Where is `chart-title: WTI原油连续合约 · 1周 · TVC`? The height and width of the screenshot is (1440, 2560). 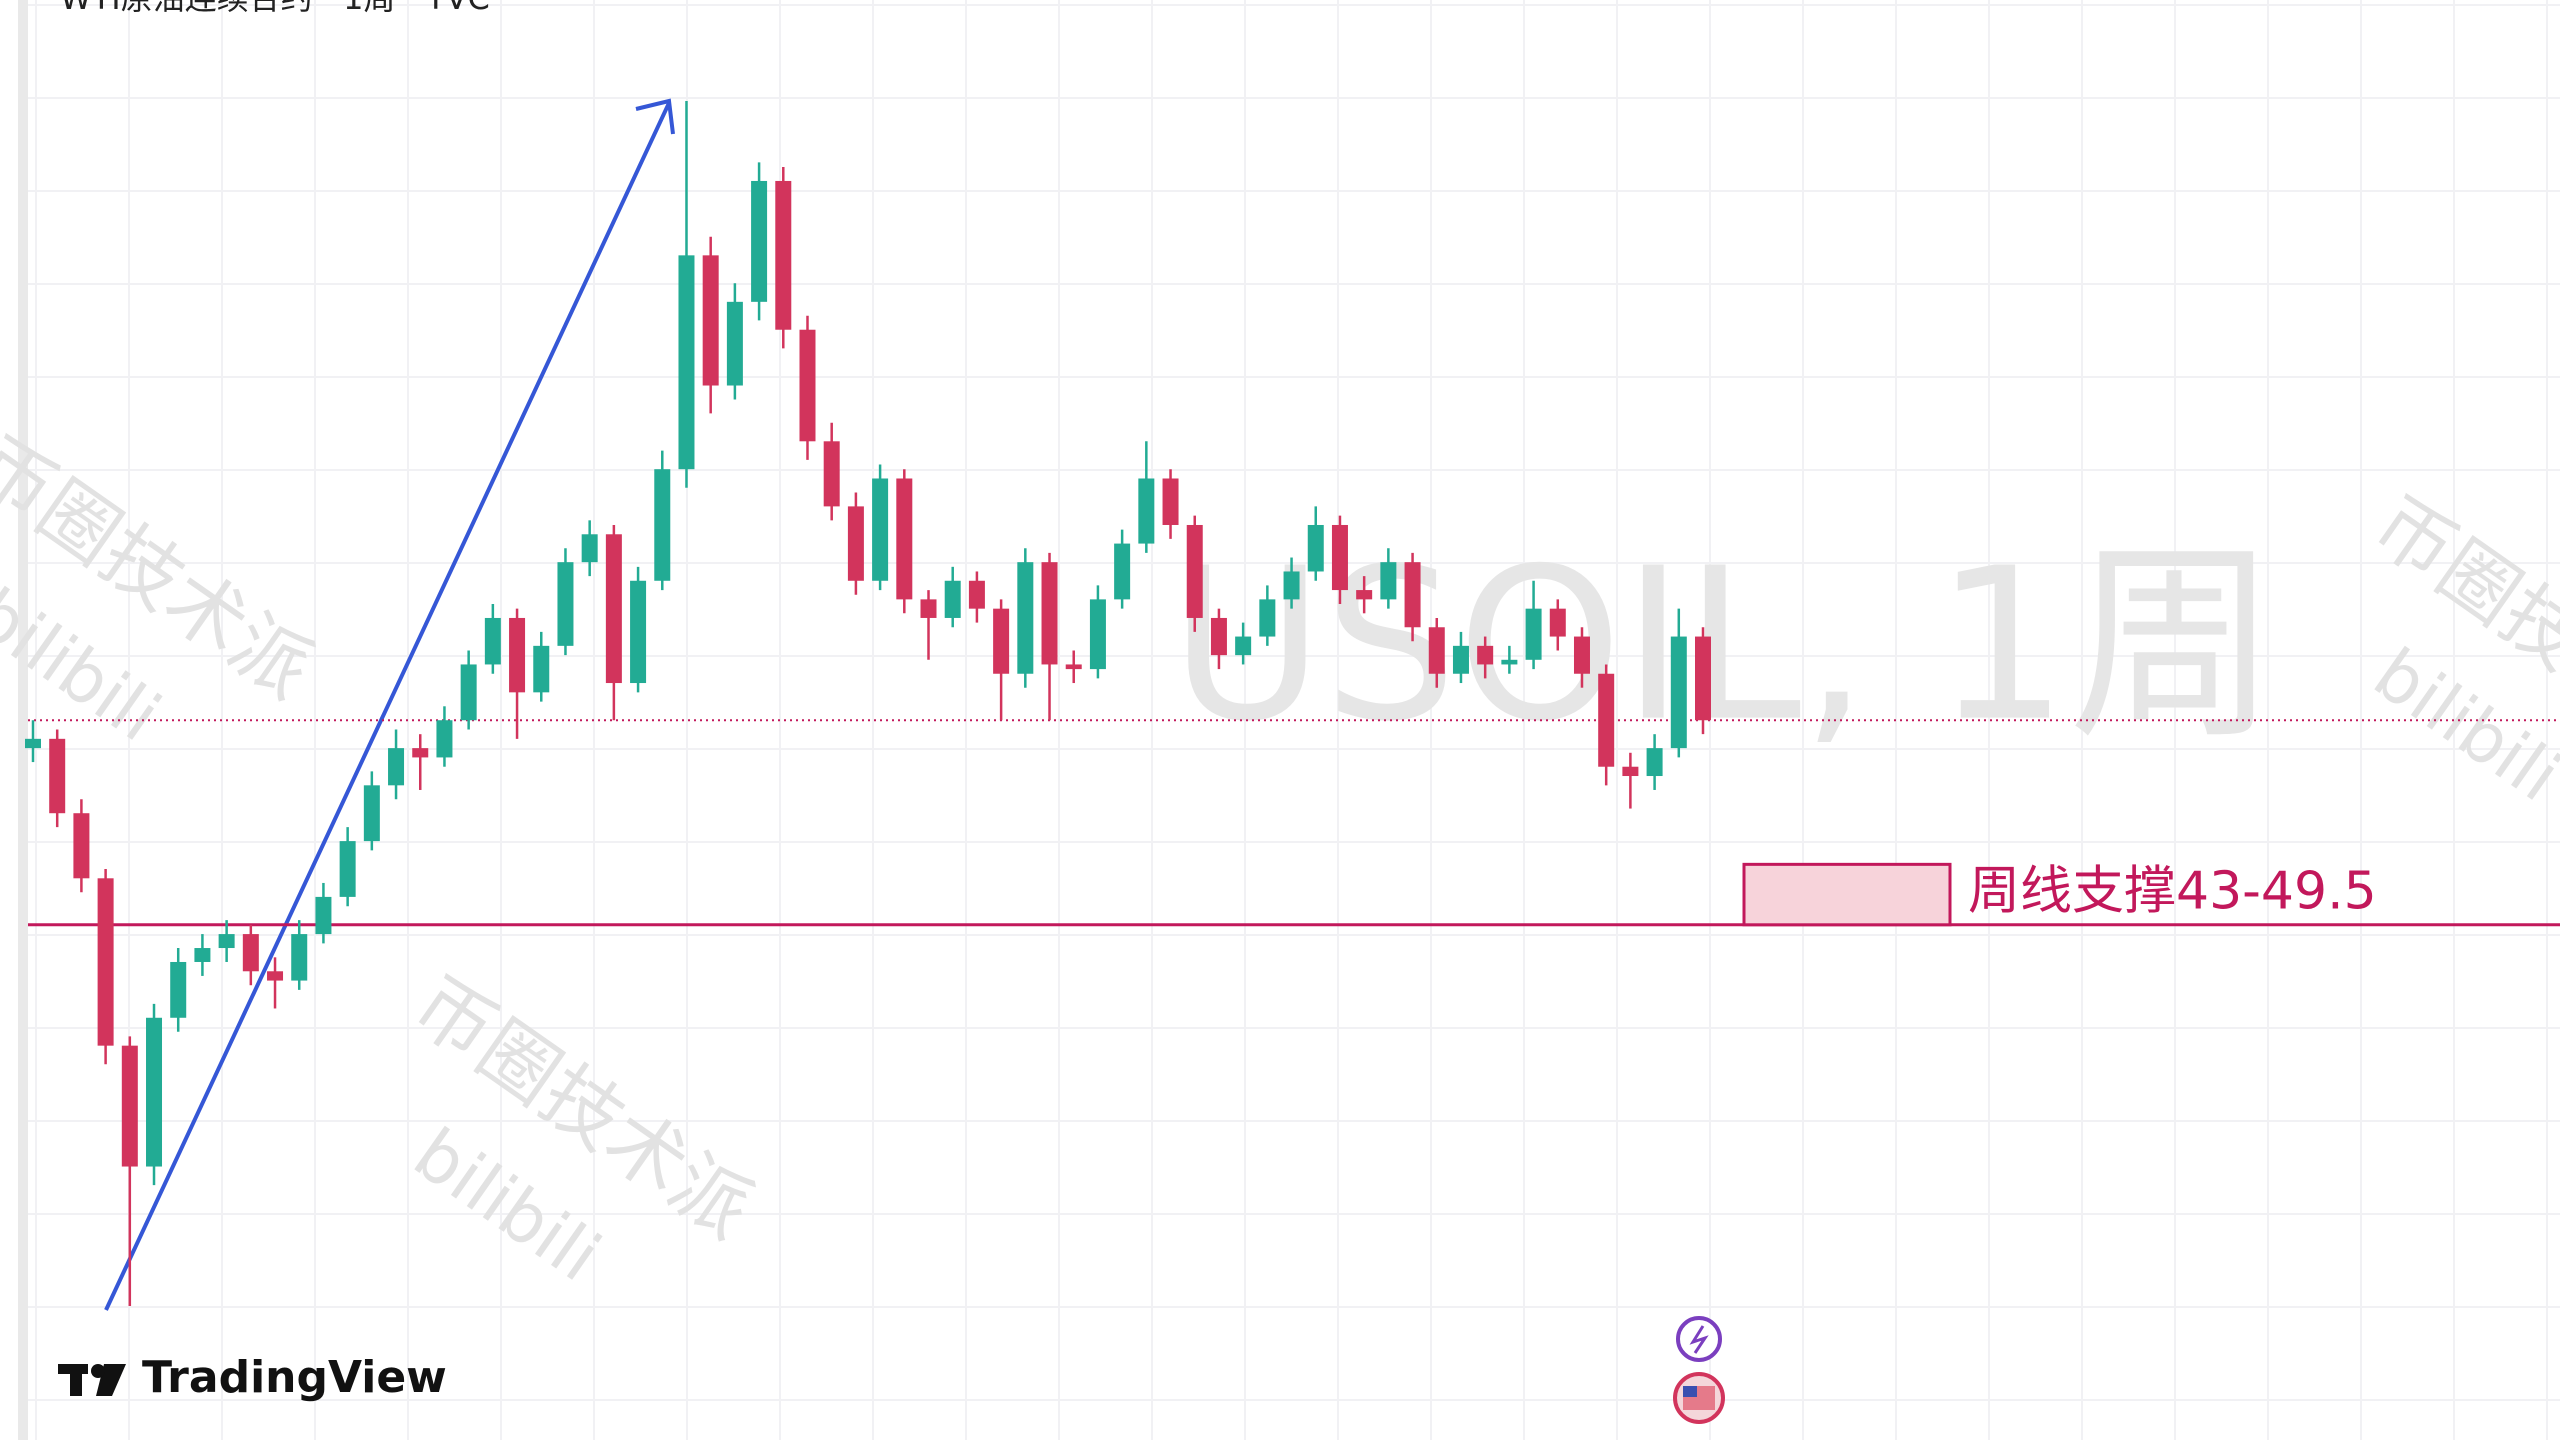
chart-title: WTI原油连续合约 · 1周 · TVC is located at coordinates (275, 8).